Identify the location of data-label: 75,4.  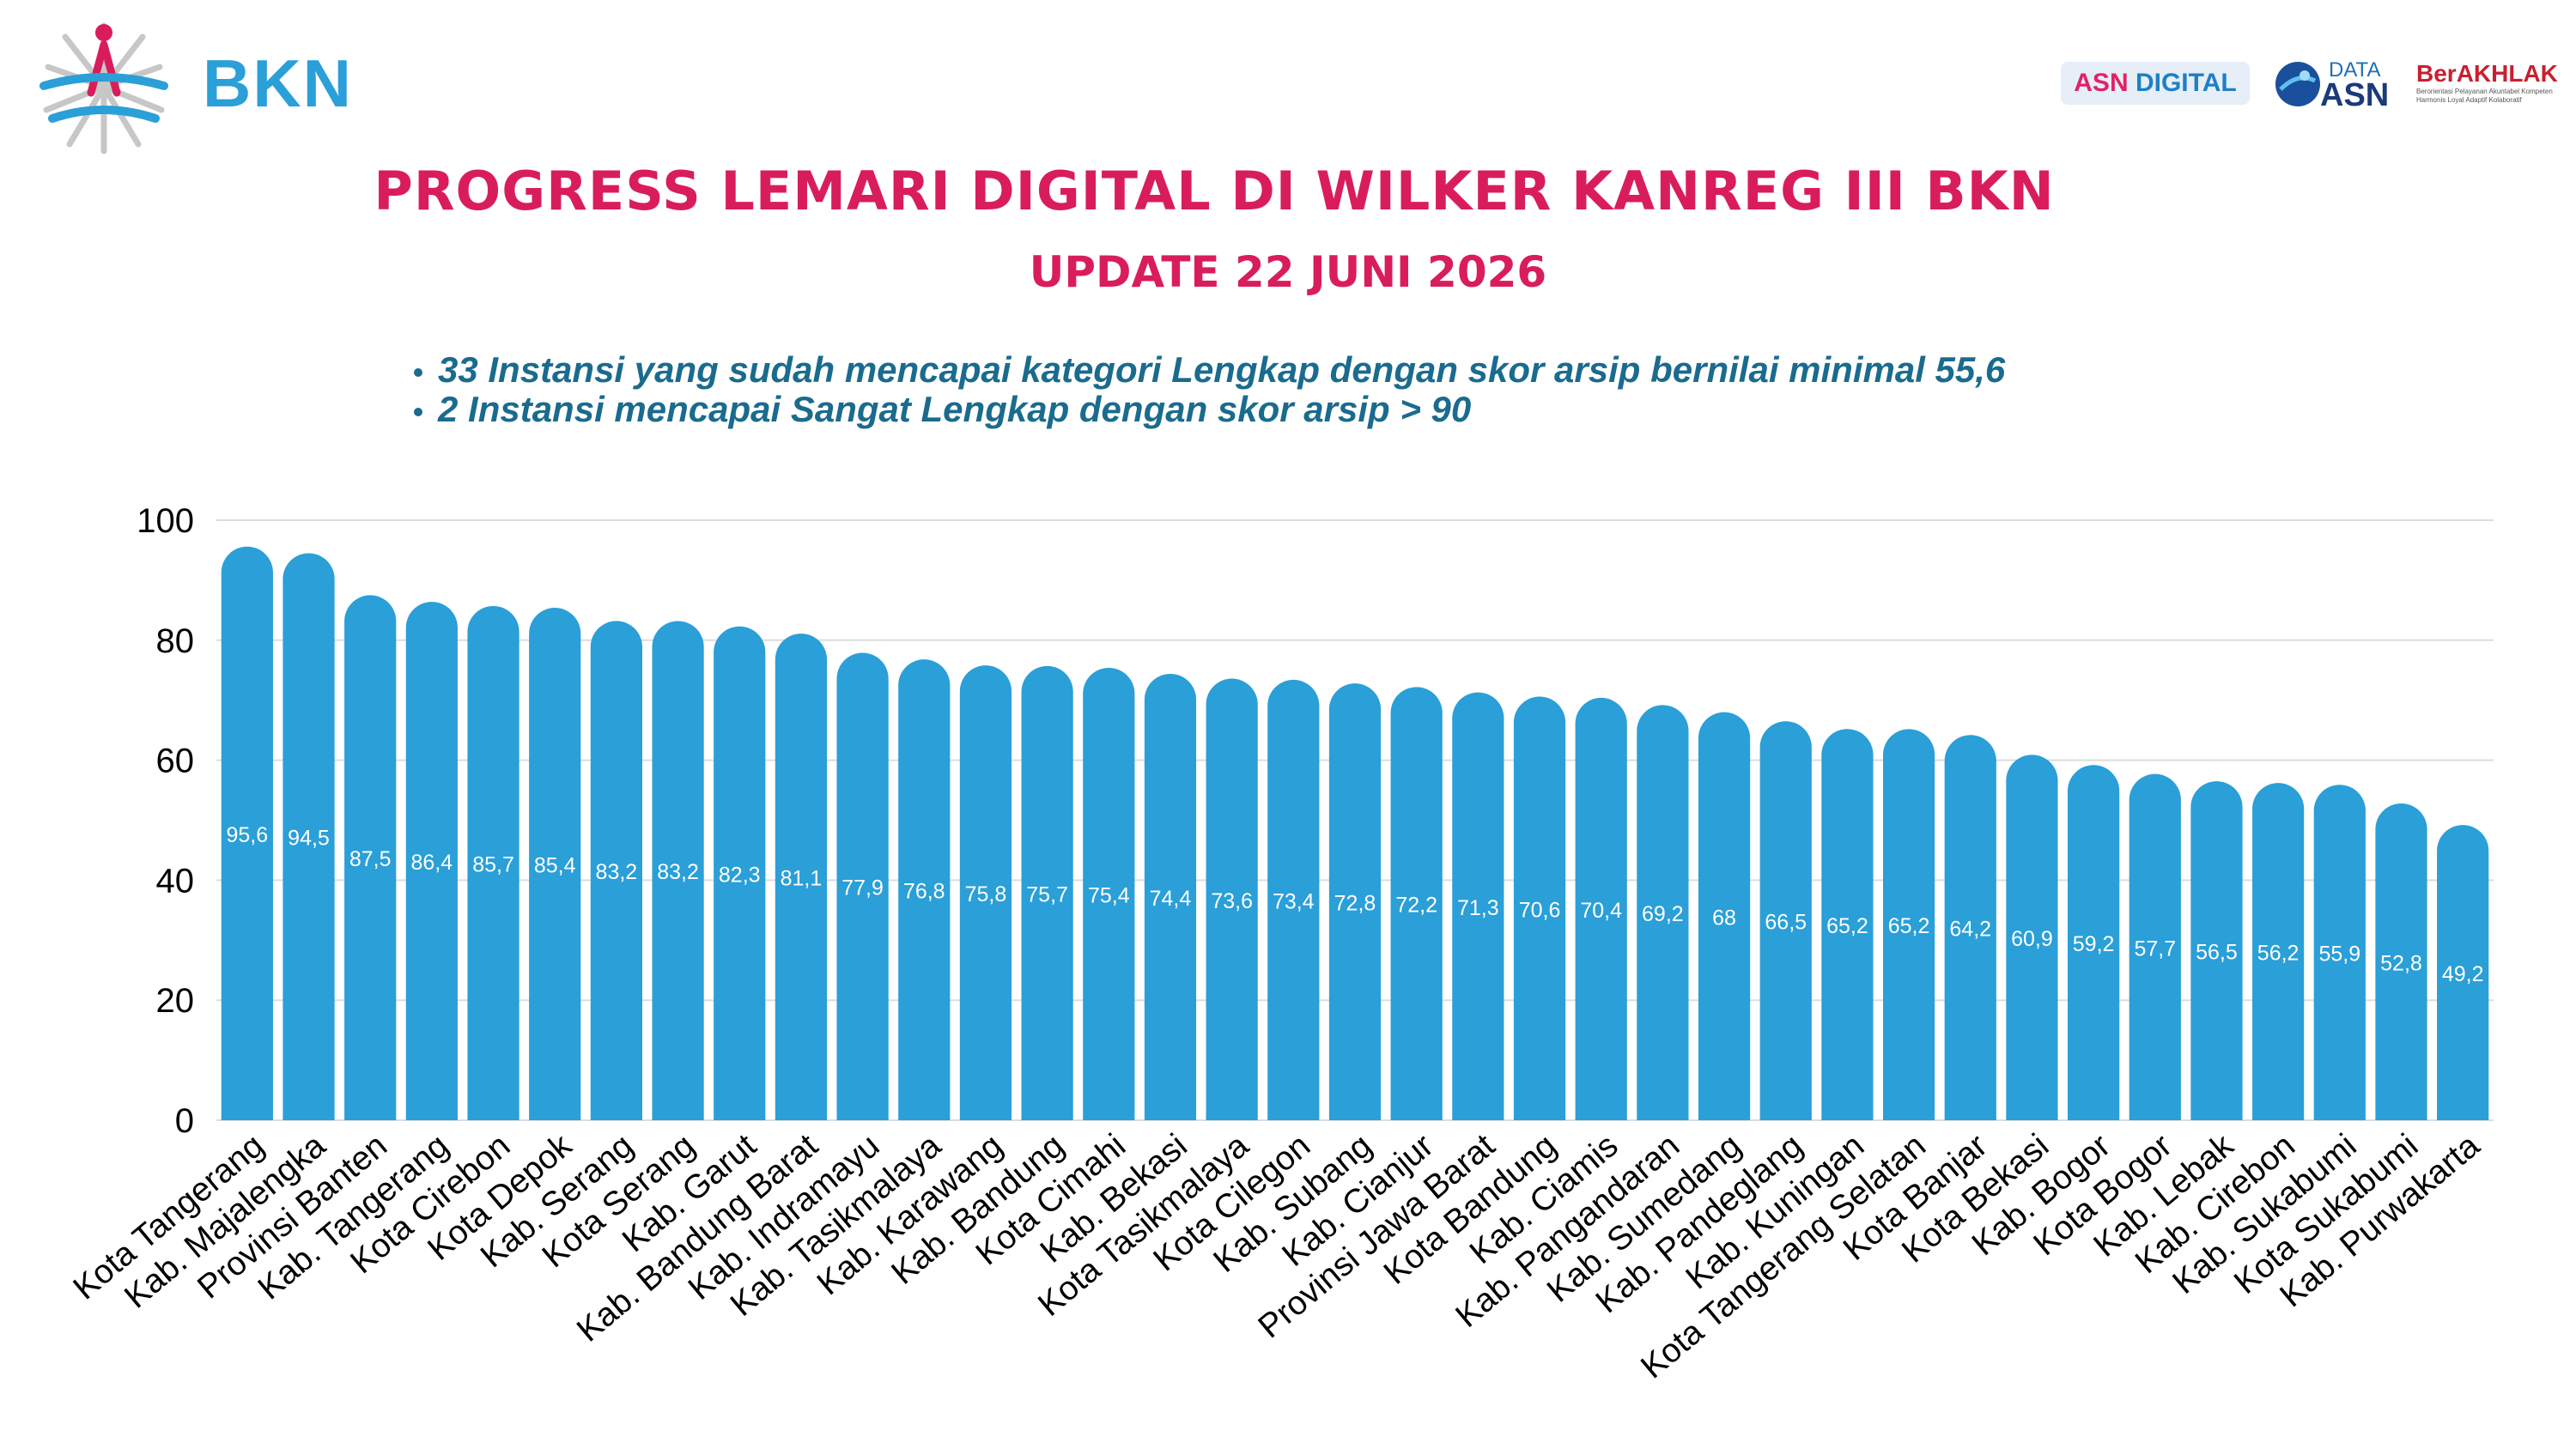
(1109, 895).